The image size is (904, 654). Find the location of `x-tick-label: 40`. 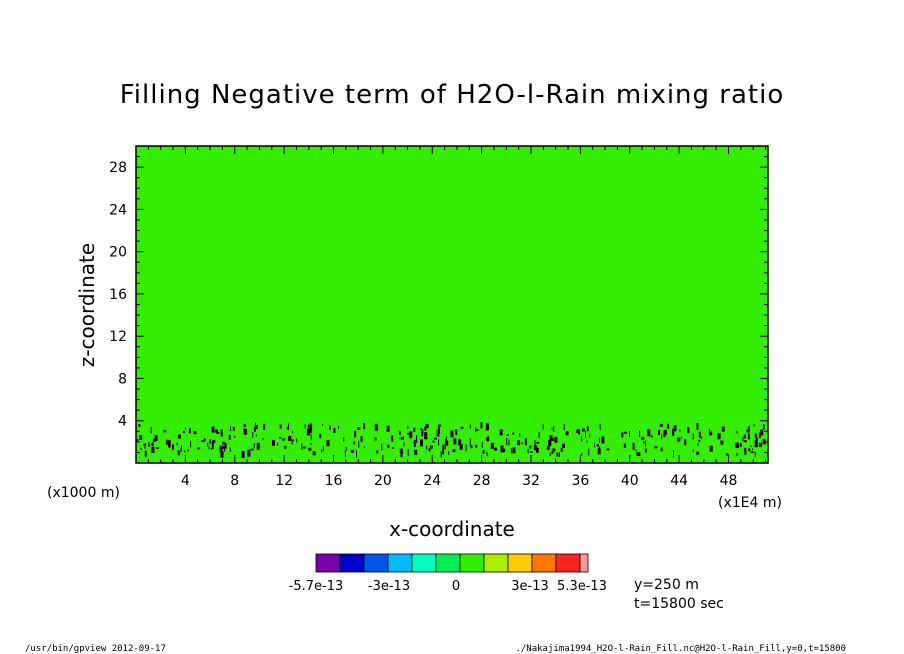

x-tick-label: 40 is located at coordinates (630, 481).